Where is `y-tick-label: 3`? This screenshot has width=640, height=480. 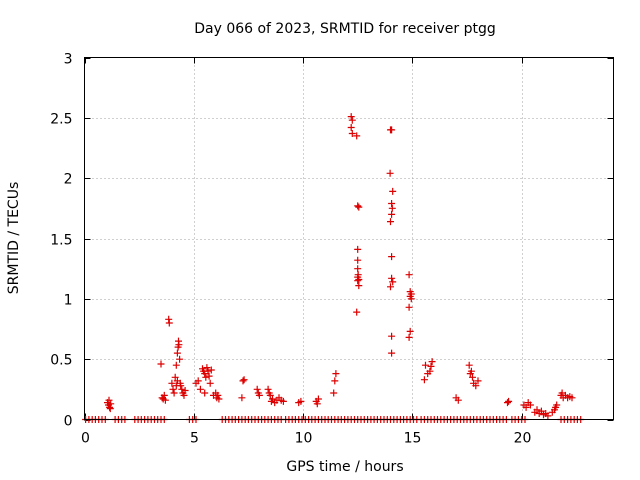
y-tick-label: 3 is located at coordinates (68, 60).